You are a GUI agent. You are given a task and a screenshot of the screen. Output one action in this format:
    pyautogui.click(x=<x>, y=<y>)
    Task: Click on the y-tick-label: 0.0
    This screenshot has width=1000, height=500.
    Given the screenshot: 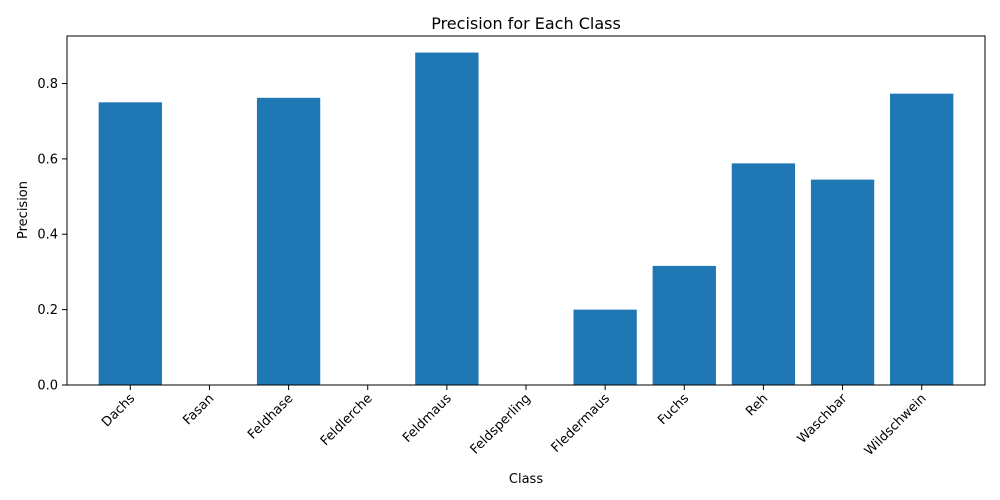 What is the action you would take?
    pyautogui.click(x=47, y=386)
    